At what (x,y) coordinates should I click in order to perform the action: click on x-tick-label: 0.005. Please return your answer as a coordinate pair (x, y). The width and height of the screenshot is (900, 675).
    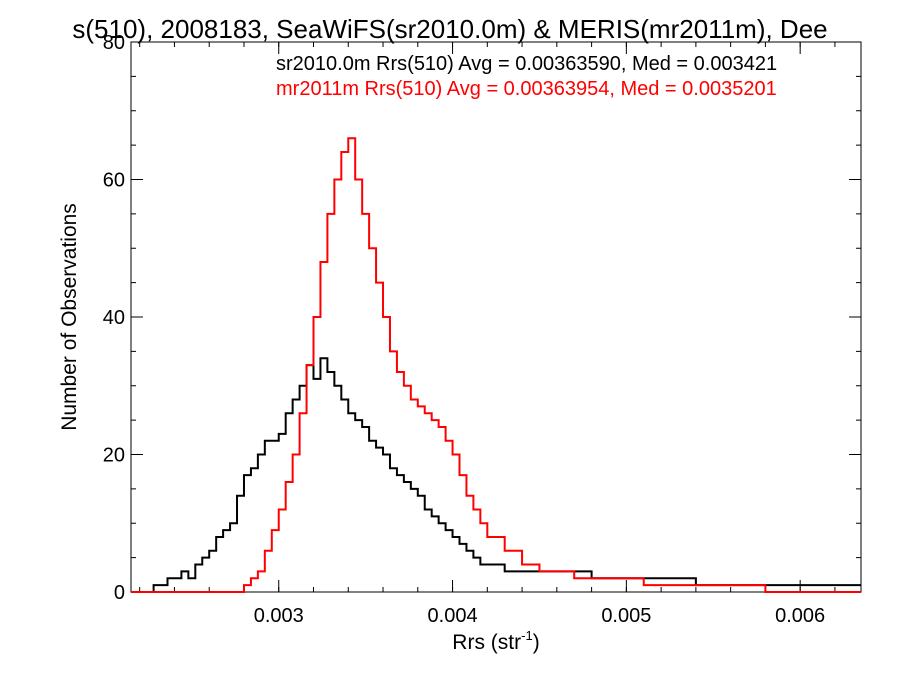
    Looking at the image, I should click on (626, 616).